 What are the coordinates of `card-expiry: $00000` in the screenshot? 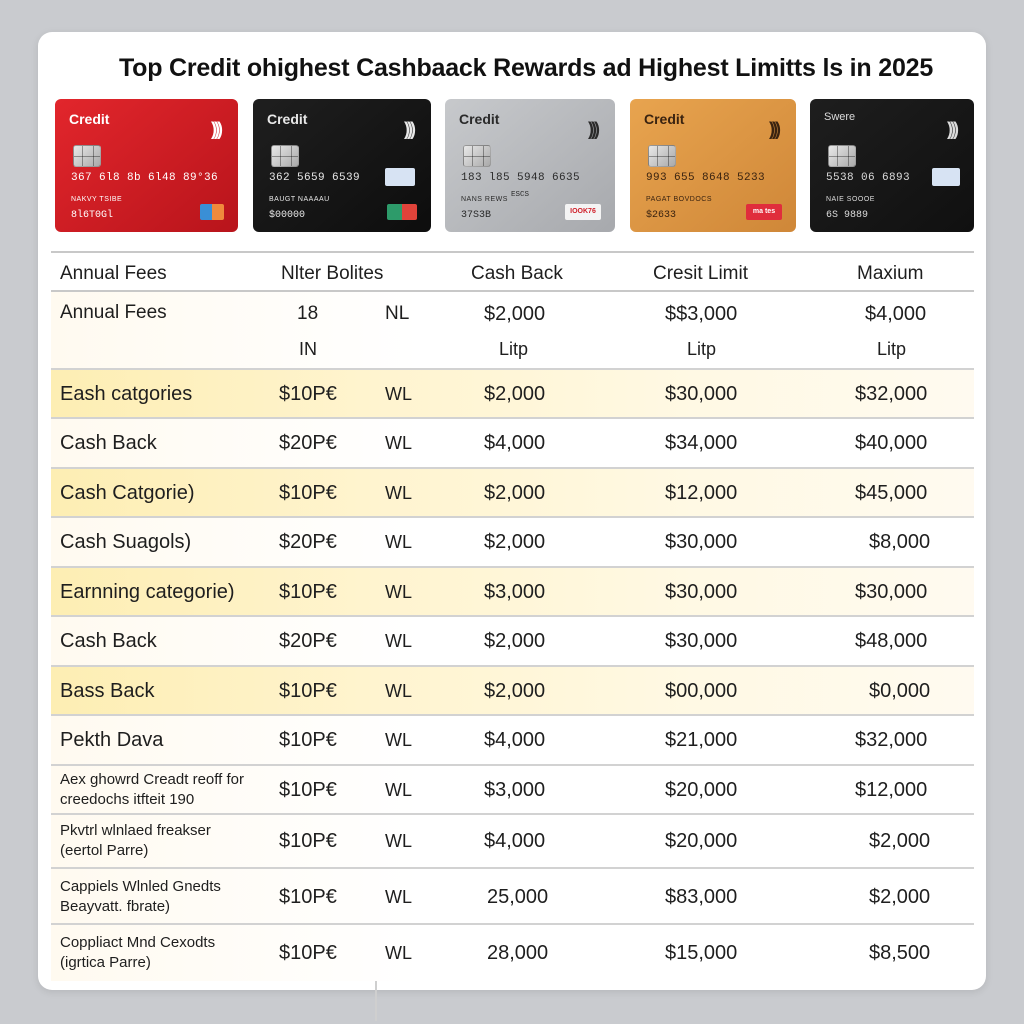 It's located at (287, 215).